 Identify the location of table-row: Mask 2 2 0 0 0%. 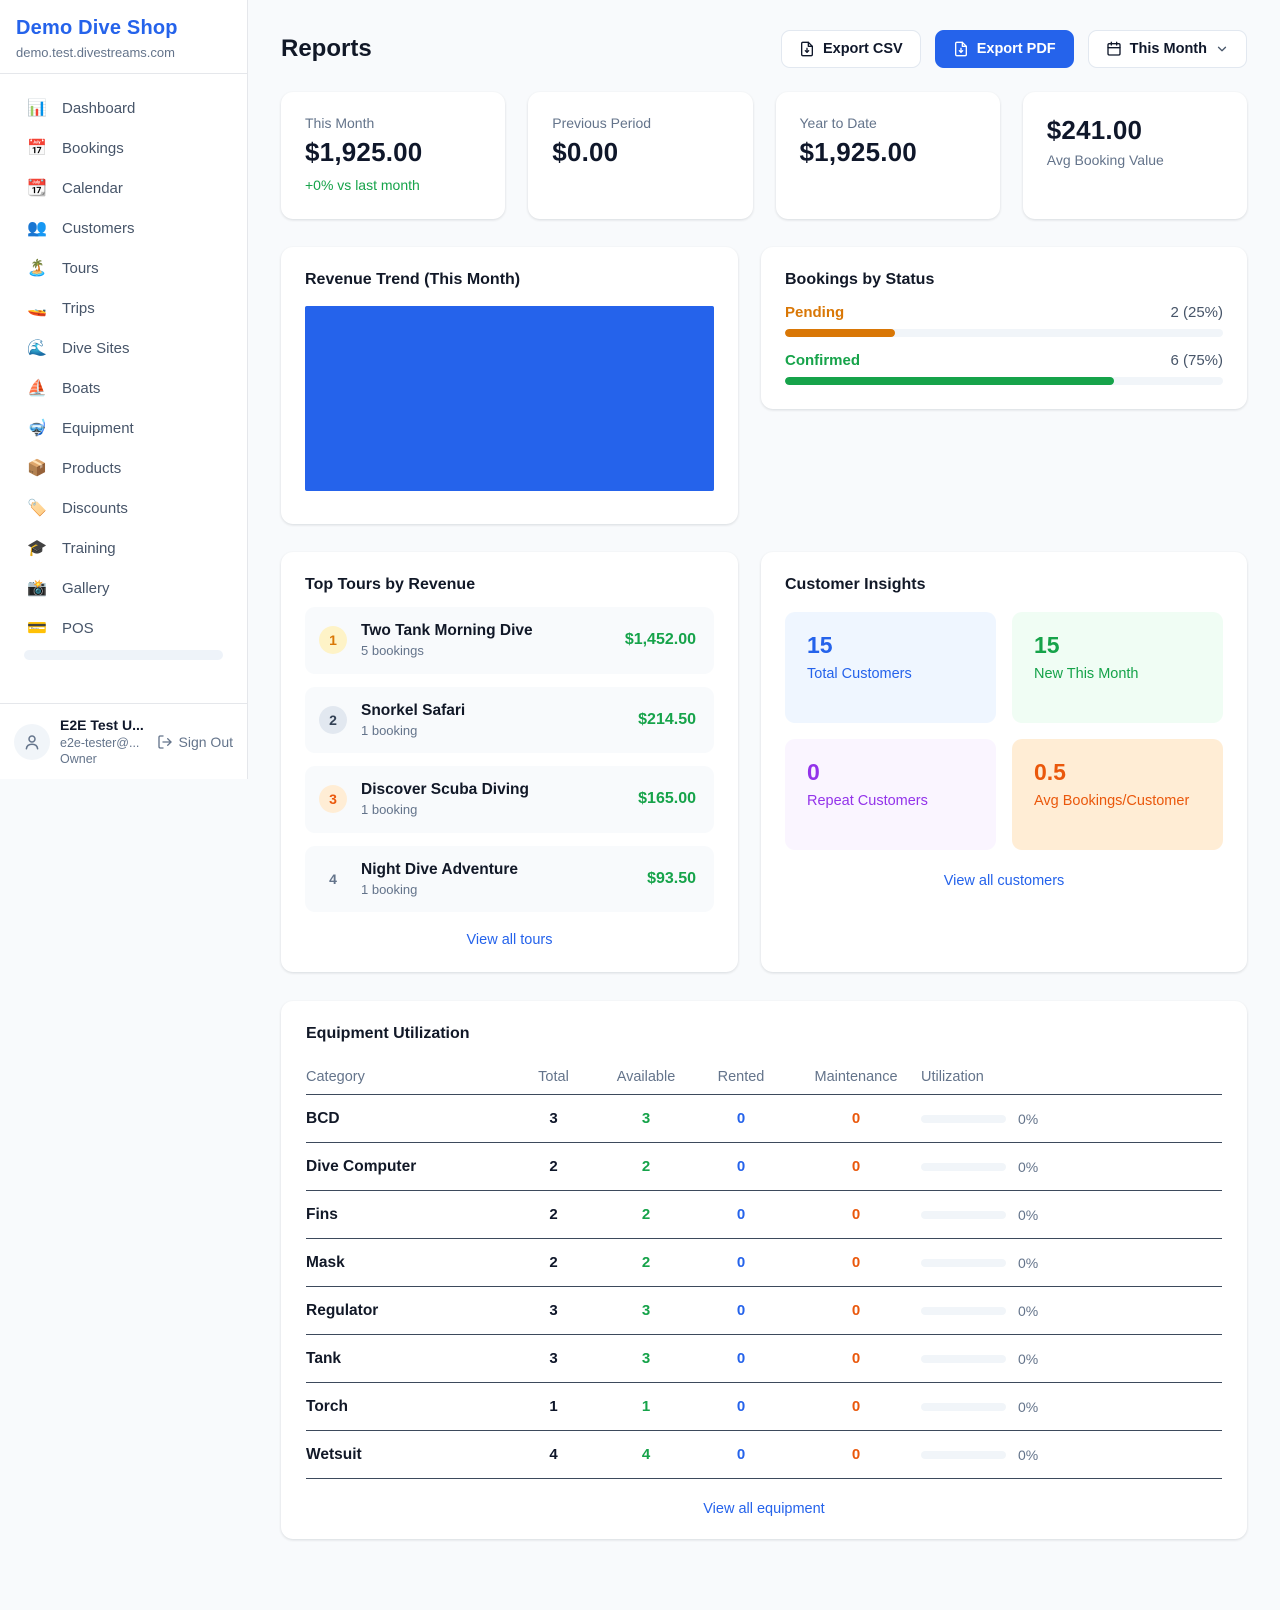
(764, 1263).